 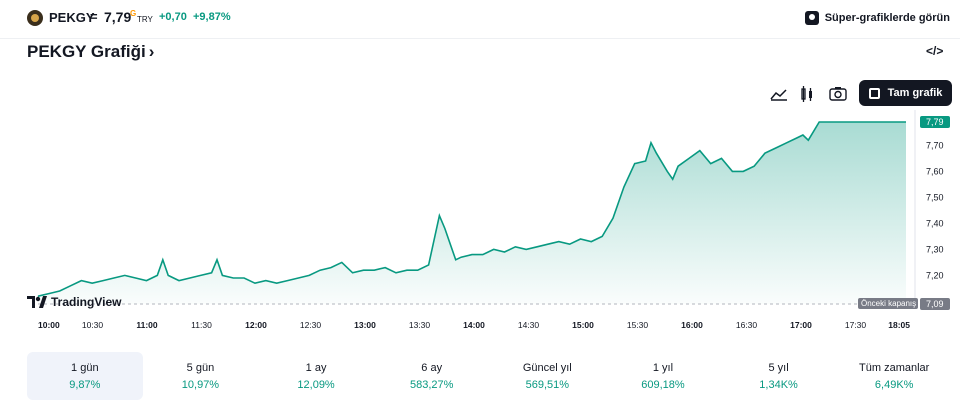 What do you see at coordinates (894, 385) in the screenshot?
I see `period-change: 6,49K%` at bounding box center [894, 385].